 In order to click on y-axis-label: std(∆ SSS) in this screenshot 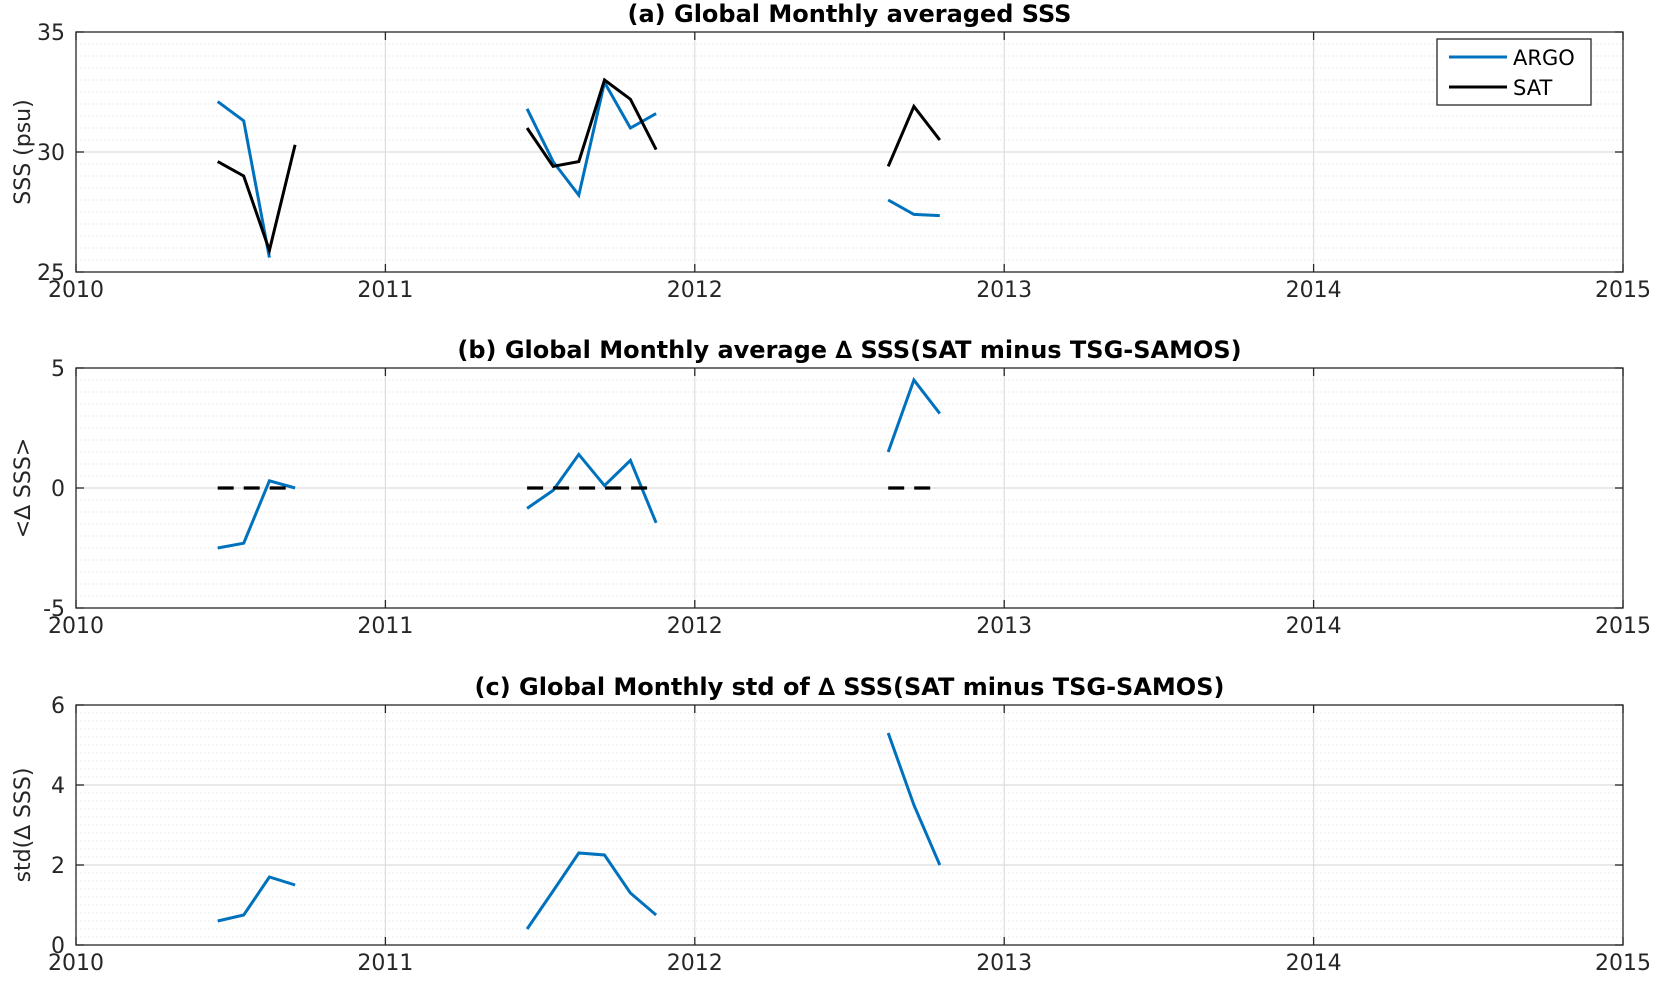, I will do `click(23, 825)`.